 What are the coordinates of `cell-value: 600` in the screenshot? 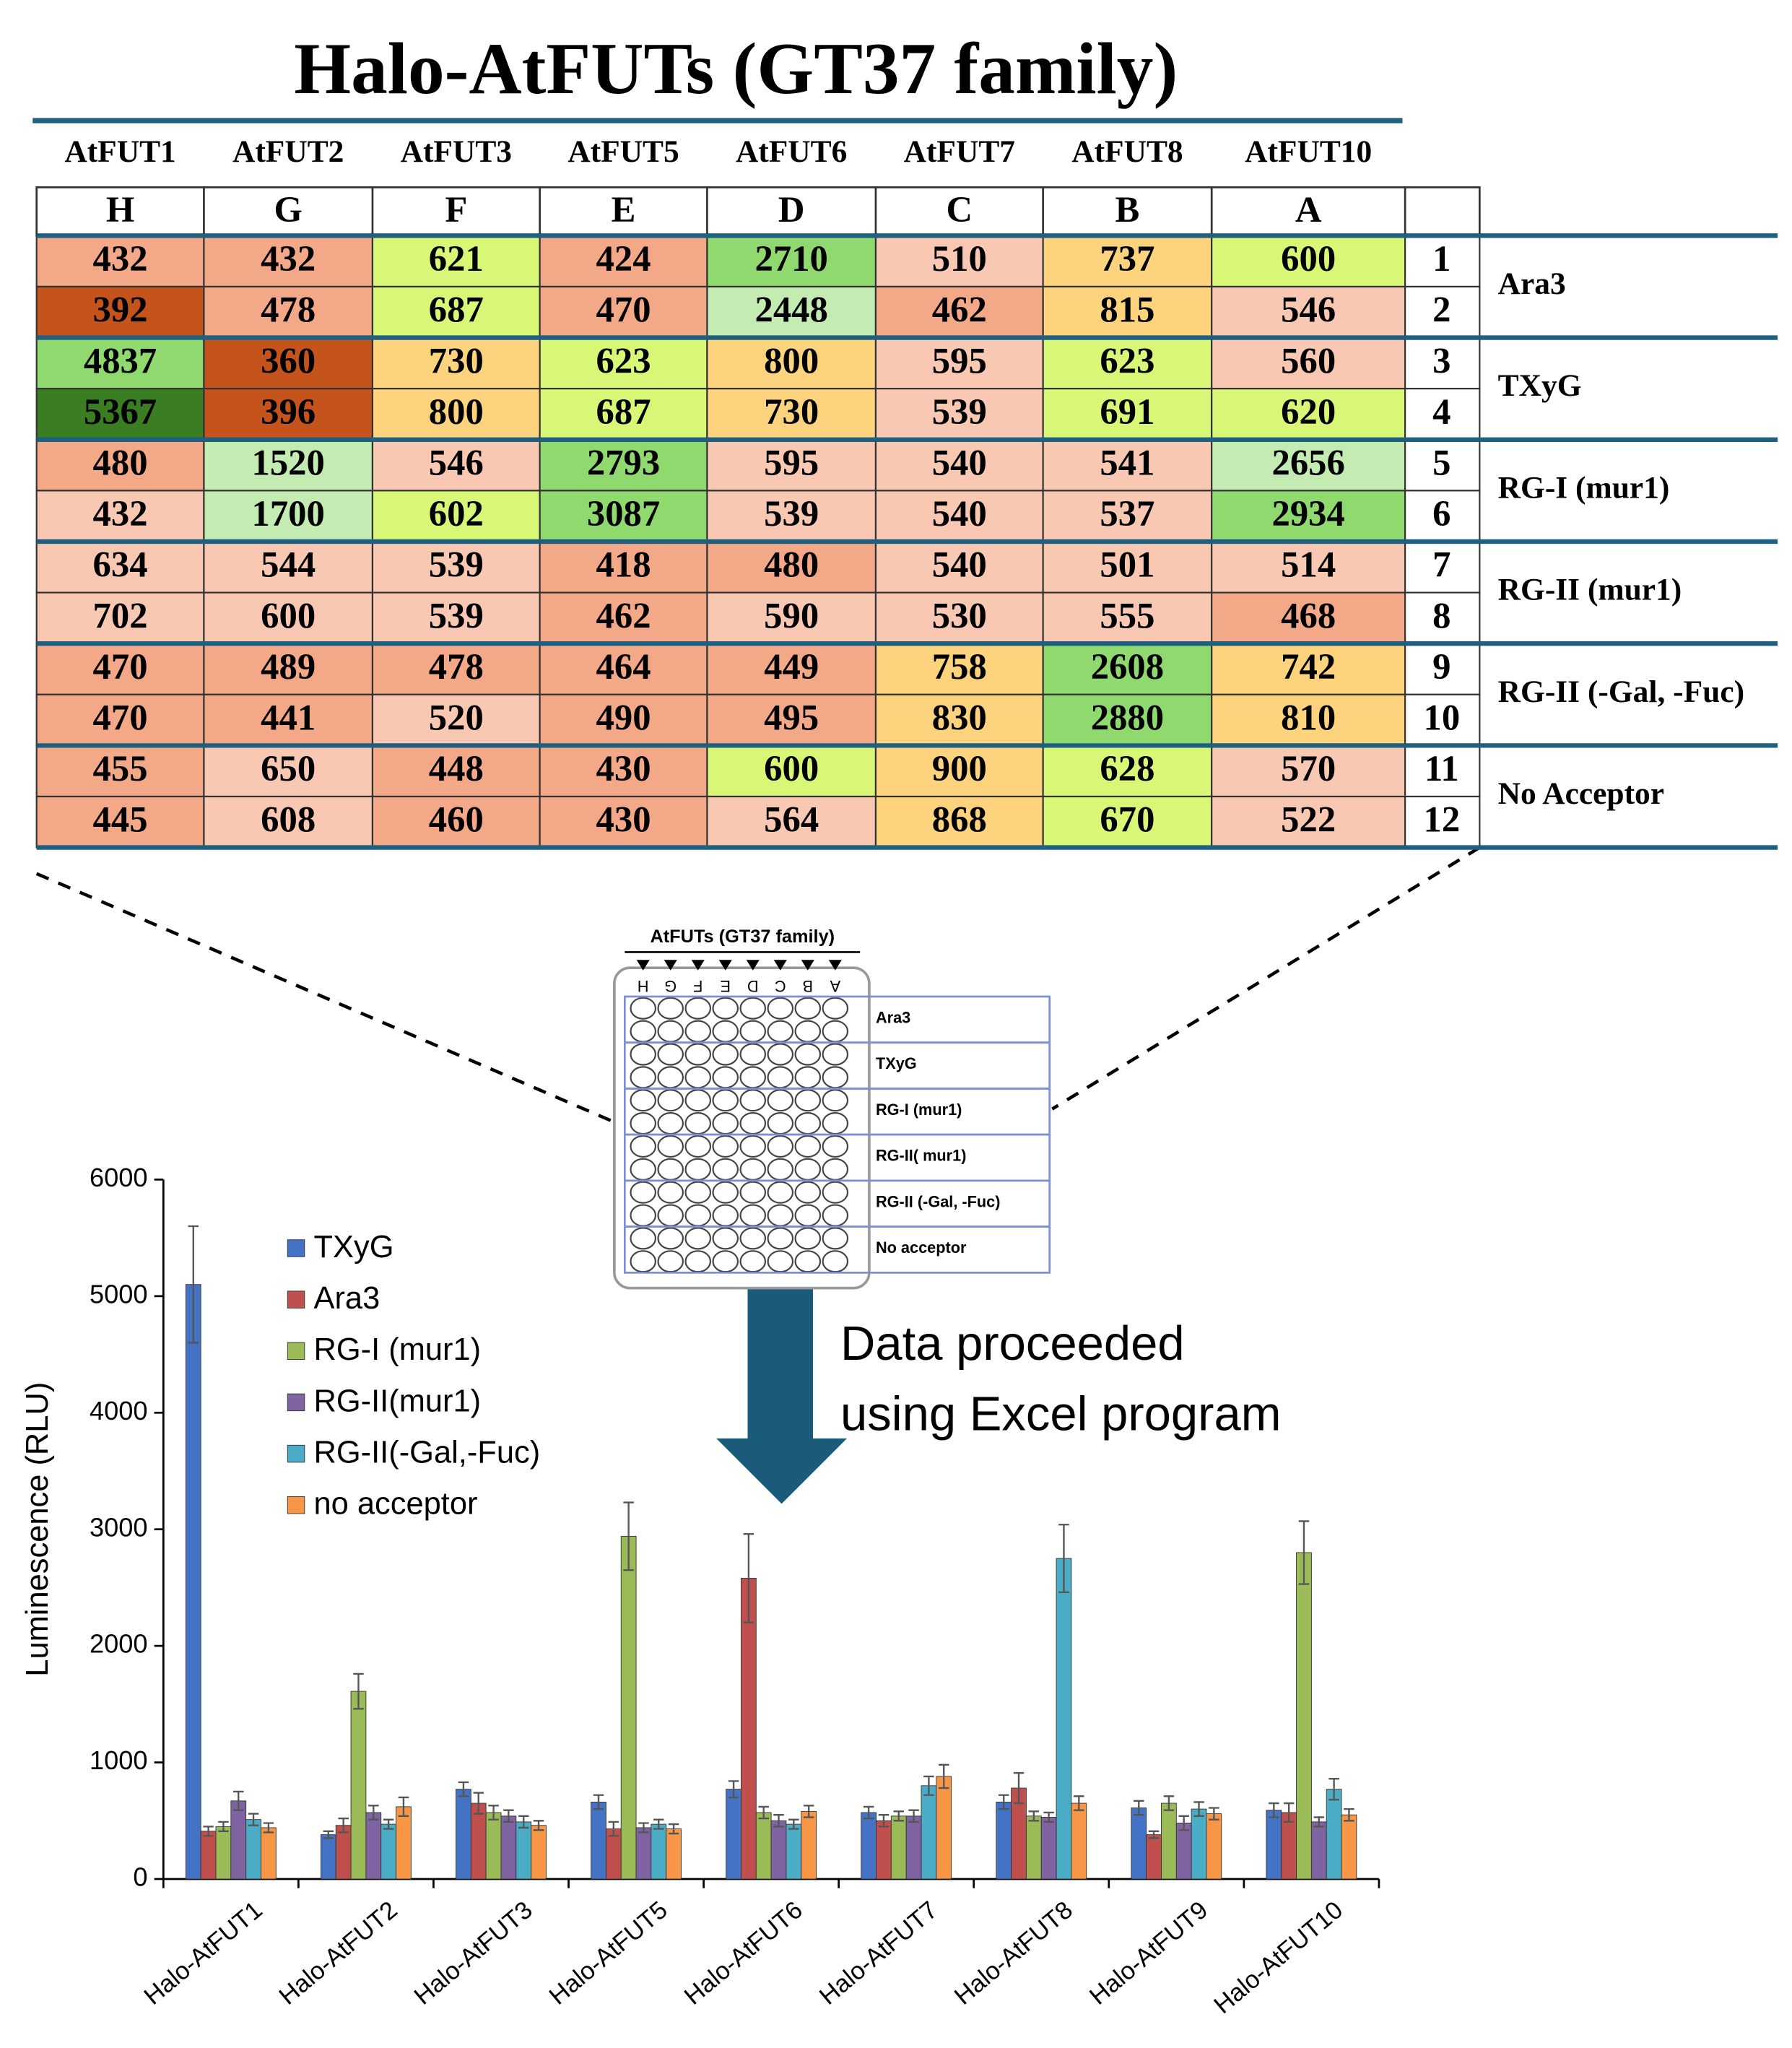 It's located at (791, 768).